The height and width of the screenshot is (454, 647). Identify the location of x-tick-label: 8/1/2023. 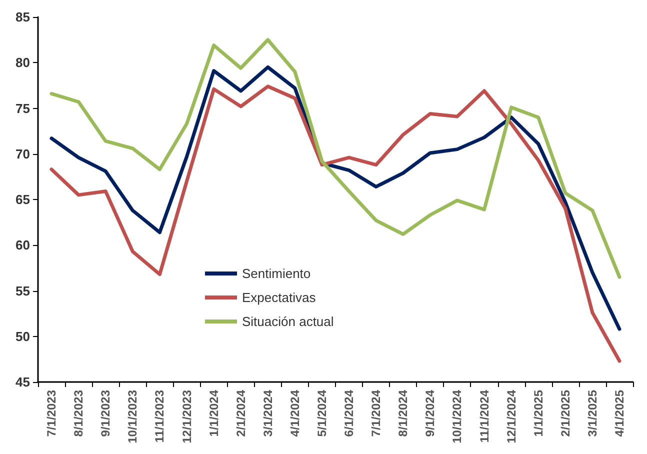
(79, 413).